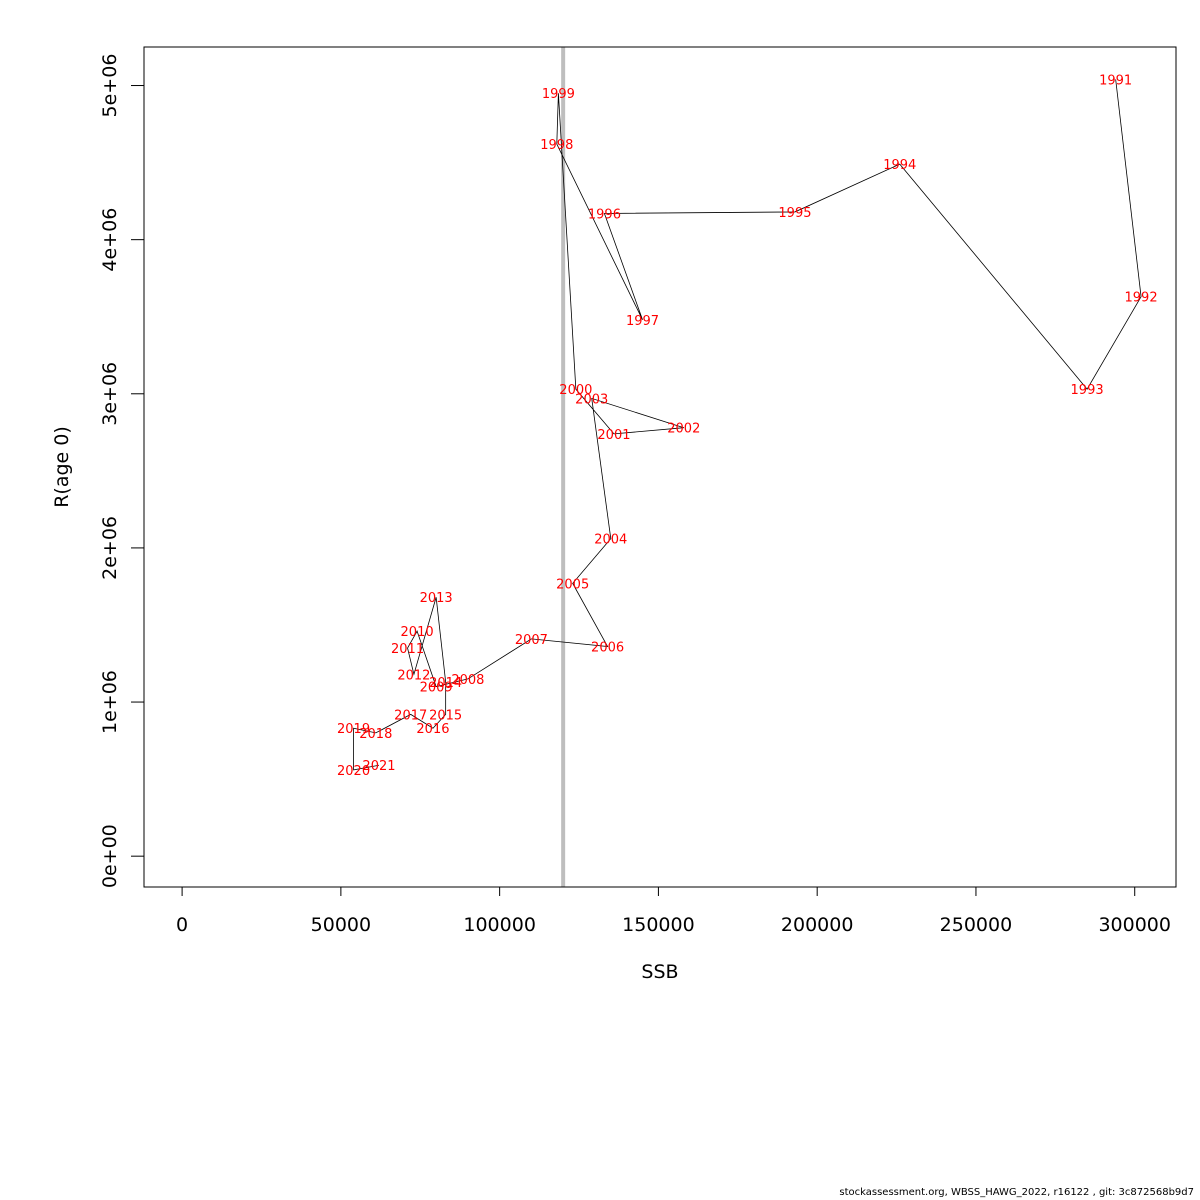 The image size is (1200, 1200). Describe the element at coordinates (673, 911) in the screenshot. I see `x-axis: 0 50000 100000 150000 200000 250000 300000` at that location.